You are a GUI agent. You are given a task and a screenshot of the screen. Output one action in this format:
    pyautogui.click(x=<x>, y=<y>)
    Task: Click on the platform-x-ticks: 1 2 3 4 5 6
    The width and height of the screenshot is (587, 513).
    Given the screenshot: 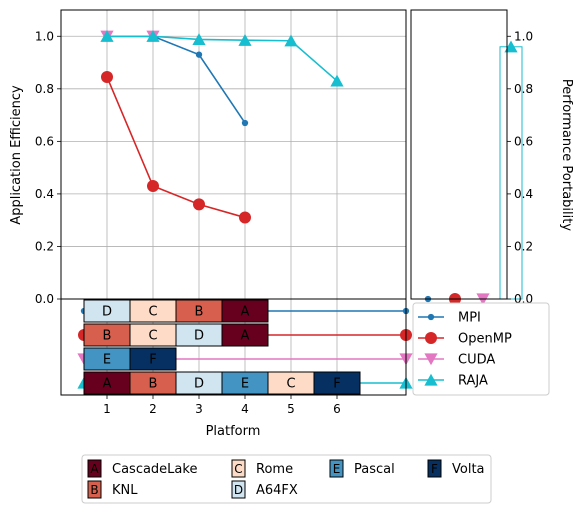 What is the action you would take?
    pyautogui.click(x=222, y=405)
    